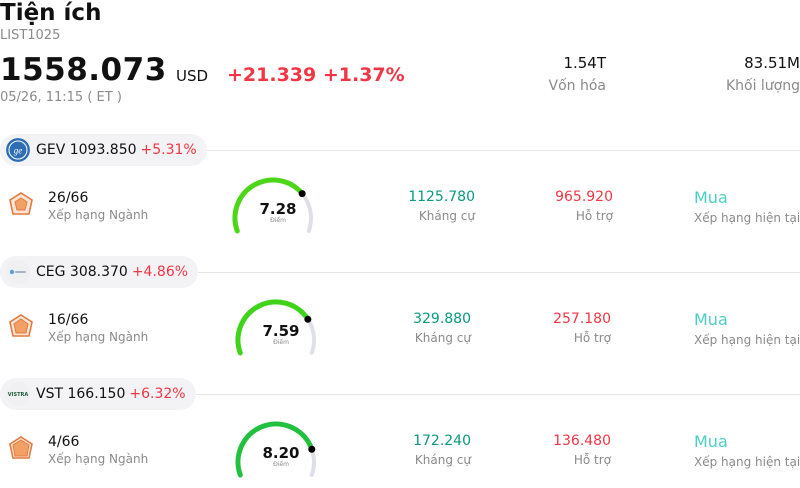 This screenshot has width=800, height=488. I want to click on score-value: 7.59, so click(281, 331).